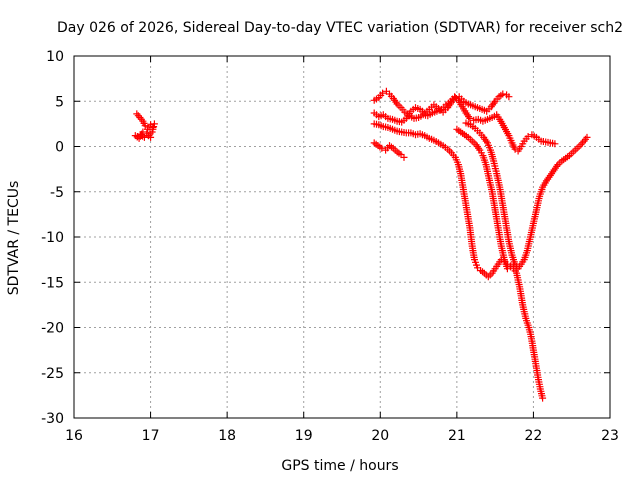  What do you see at coordinates (151, 436) in the screenshot?
I see `x-tick-label: 17` at bounding box center [151, 436].